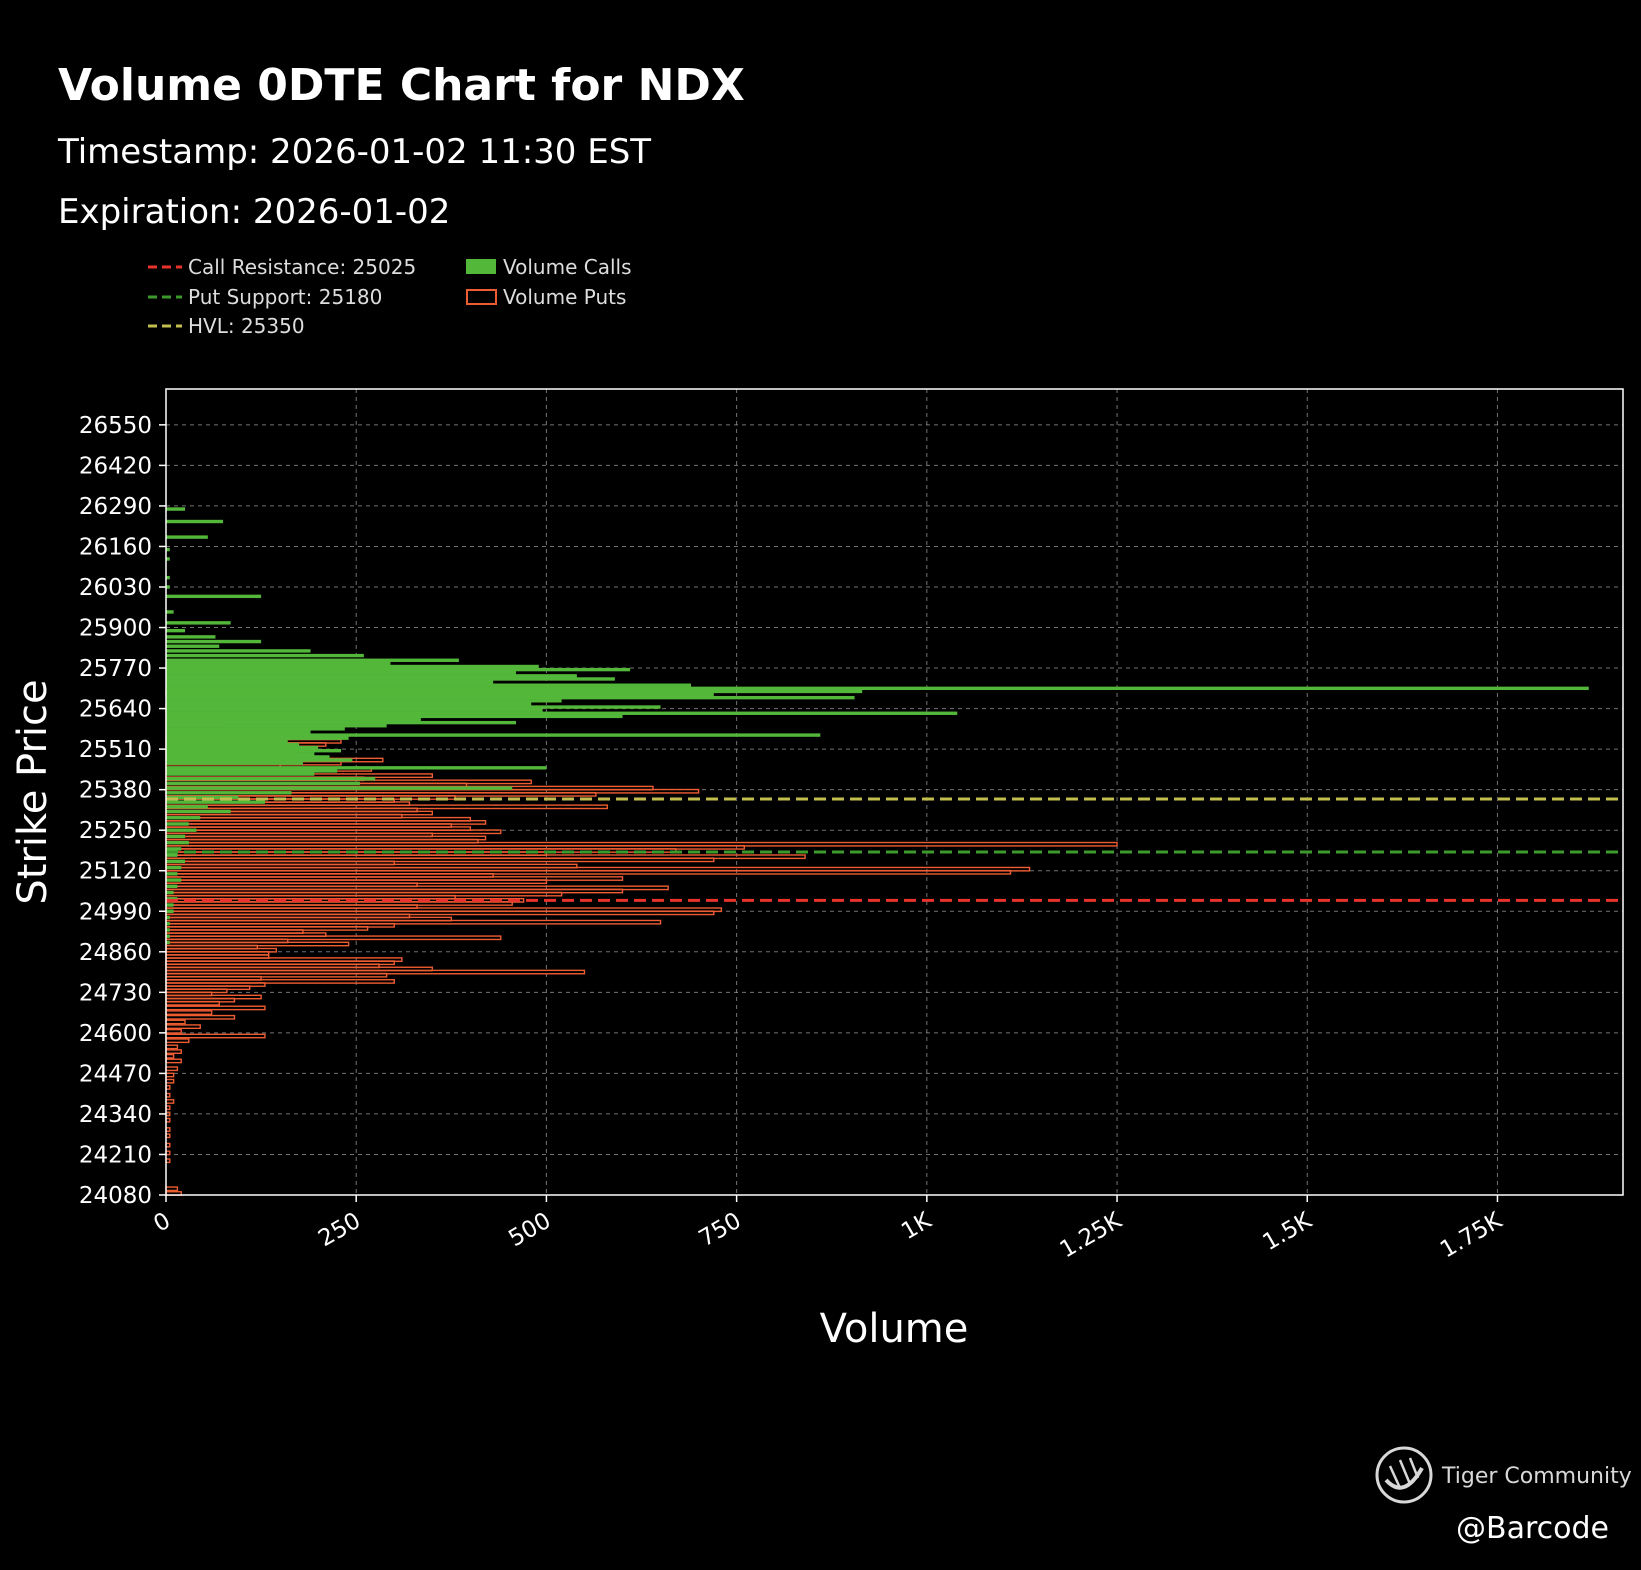  Describe the element at coordinates (354, 152) in the screenshot. I see `chart-timestamp: Timestamp: 2026-01-02 11:30 EST` at that location.